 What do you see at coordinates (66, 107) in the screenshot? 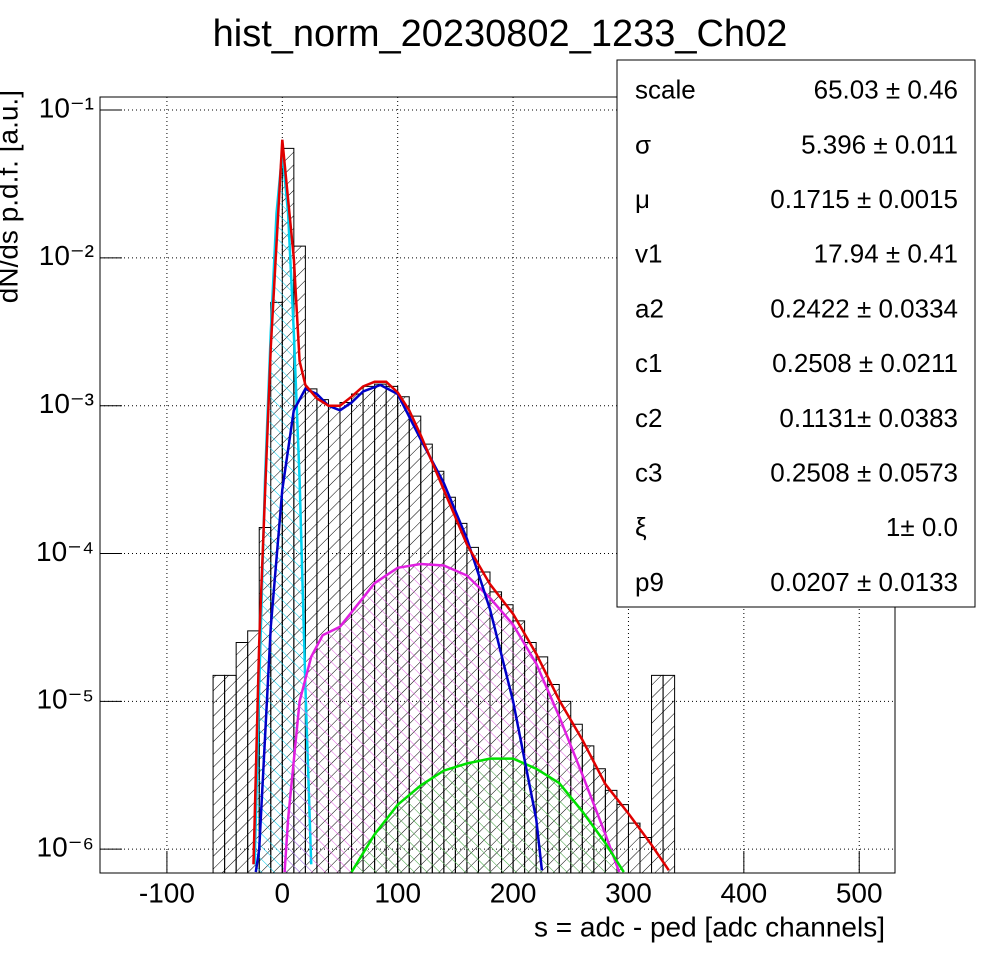
I see `y-tick-label: 10⁻¹` at bounding box center [66, 107].